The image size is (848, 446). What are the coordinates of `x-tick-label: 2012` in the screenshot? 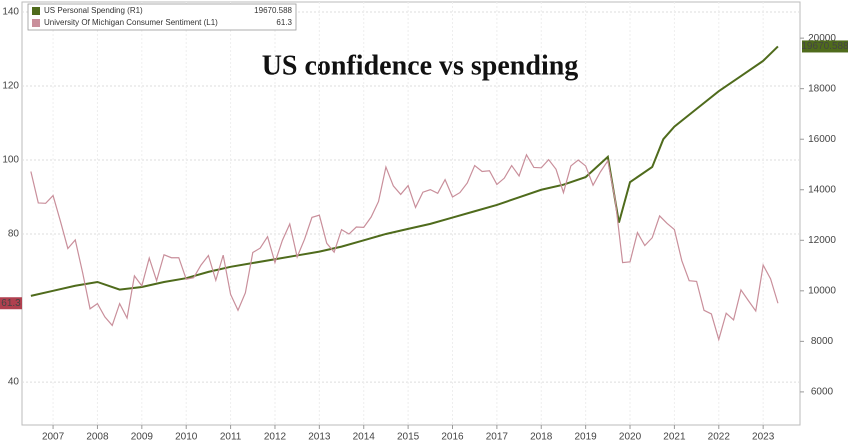 It's located at (275, 437).